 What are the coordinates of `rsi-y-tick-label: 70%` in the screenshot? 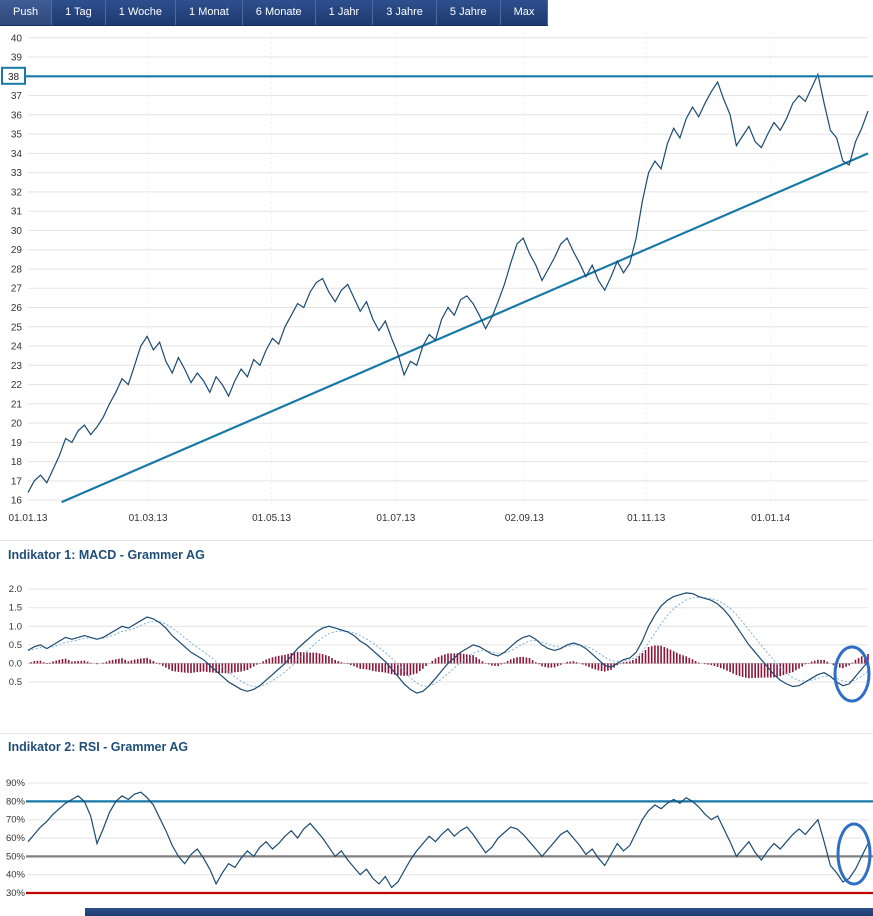 It's located at (16, 820).